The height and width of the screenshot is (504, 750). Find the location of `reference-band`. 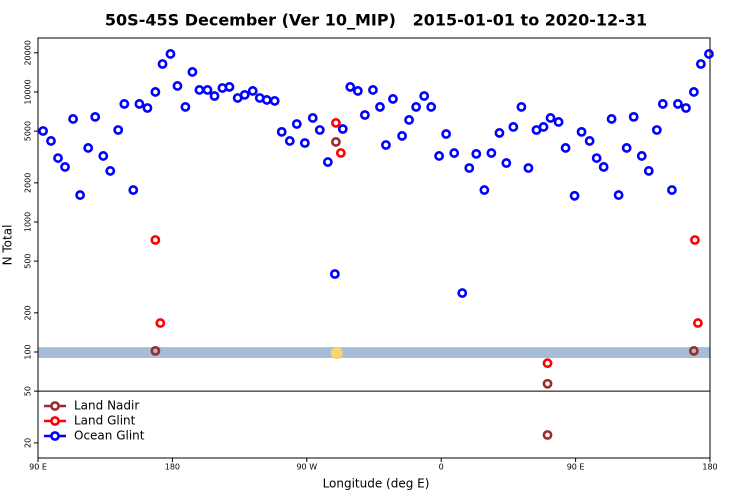

reference-band is located at coordinates (374, 352).